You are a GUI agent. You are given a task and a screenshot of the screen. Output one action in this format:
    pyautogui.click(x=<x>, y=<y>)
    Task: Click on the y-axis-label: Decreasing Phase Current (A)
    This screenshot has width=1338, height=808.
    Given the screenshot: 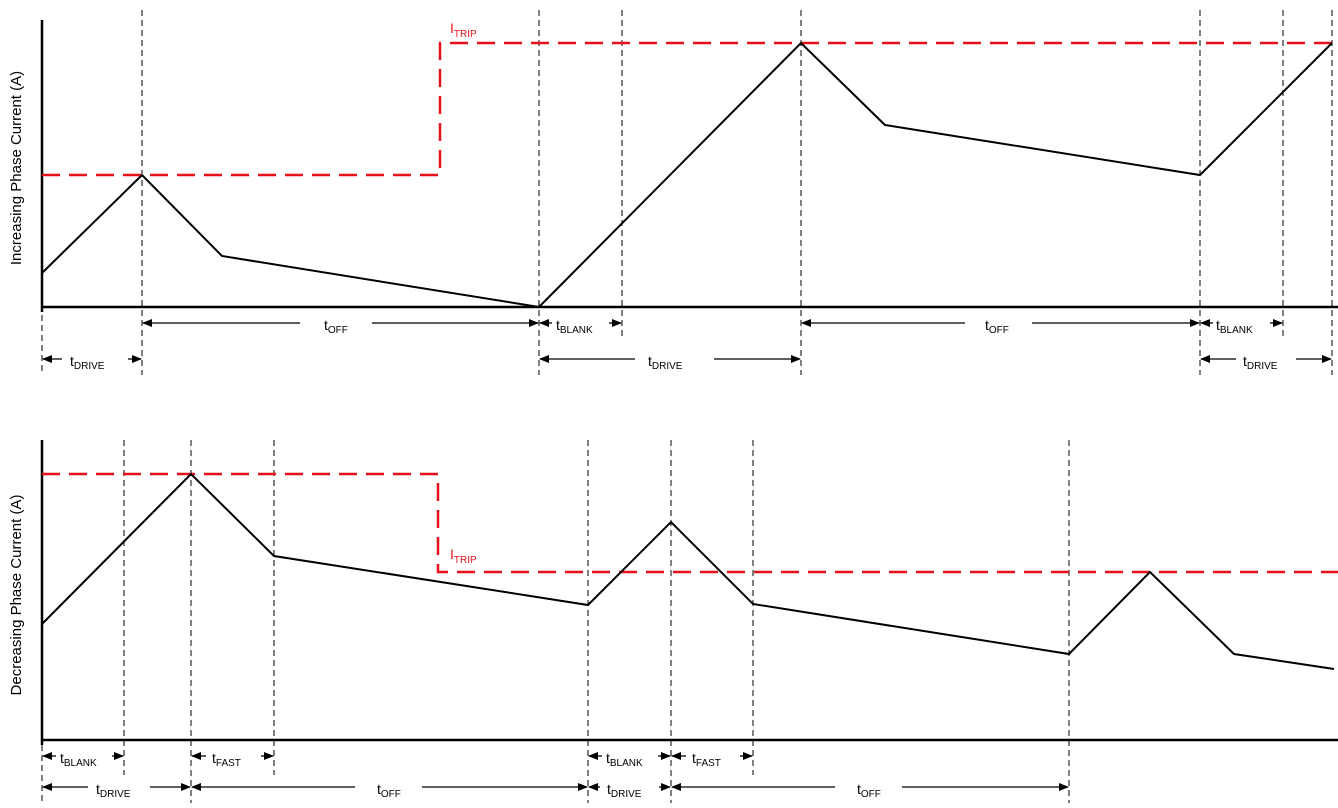 What is the action you would take?
    pyautogui.click(x=16, y=595)
    